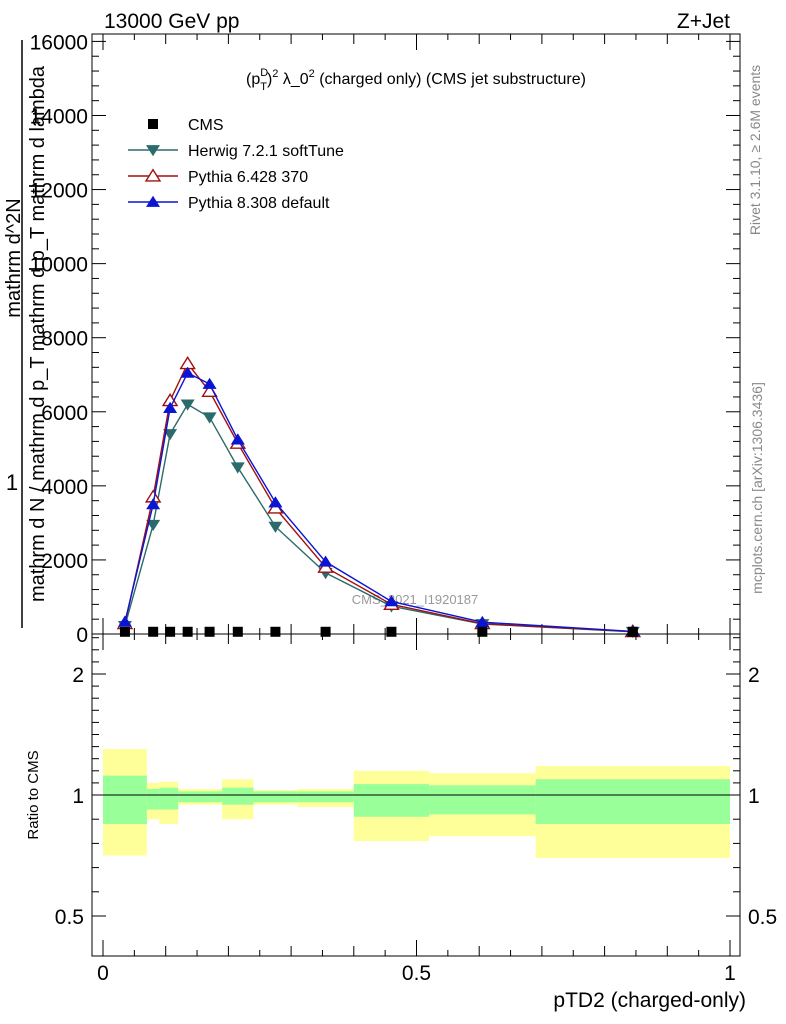 This screenshot has height=1024, width=786. What do you see at coordinates (82, 635) in the screenshot?
I see `y-tick-label: 0` at bounding box center [82, 635].